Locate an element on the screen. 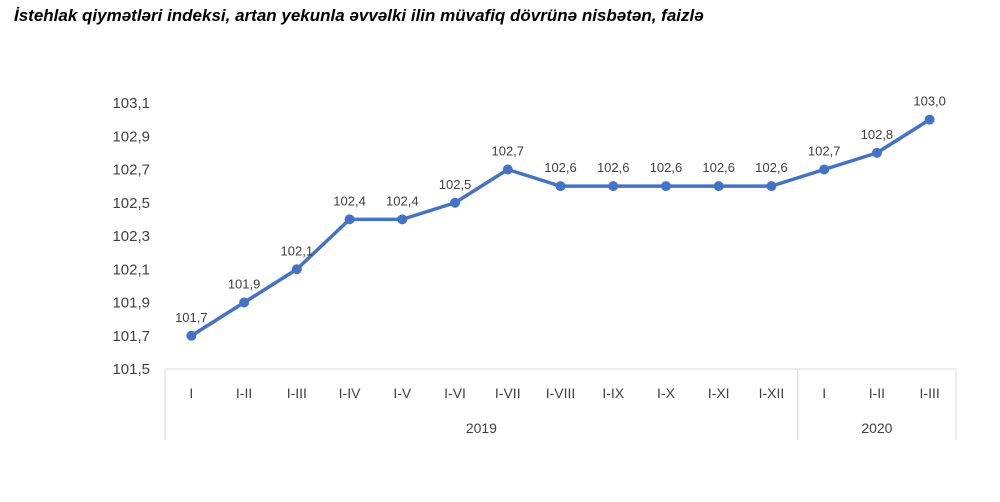 The height and width of the screenshot is (502, 1000). data-label: 102,8 is located at coordinates (877, 134).